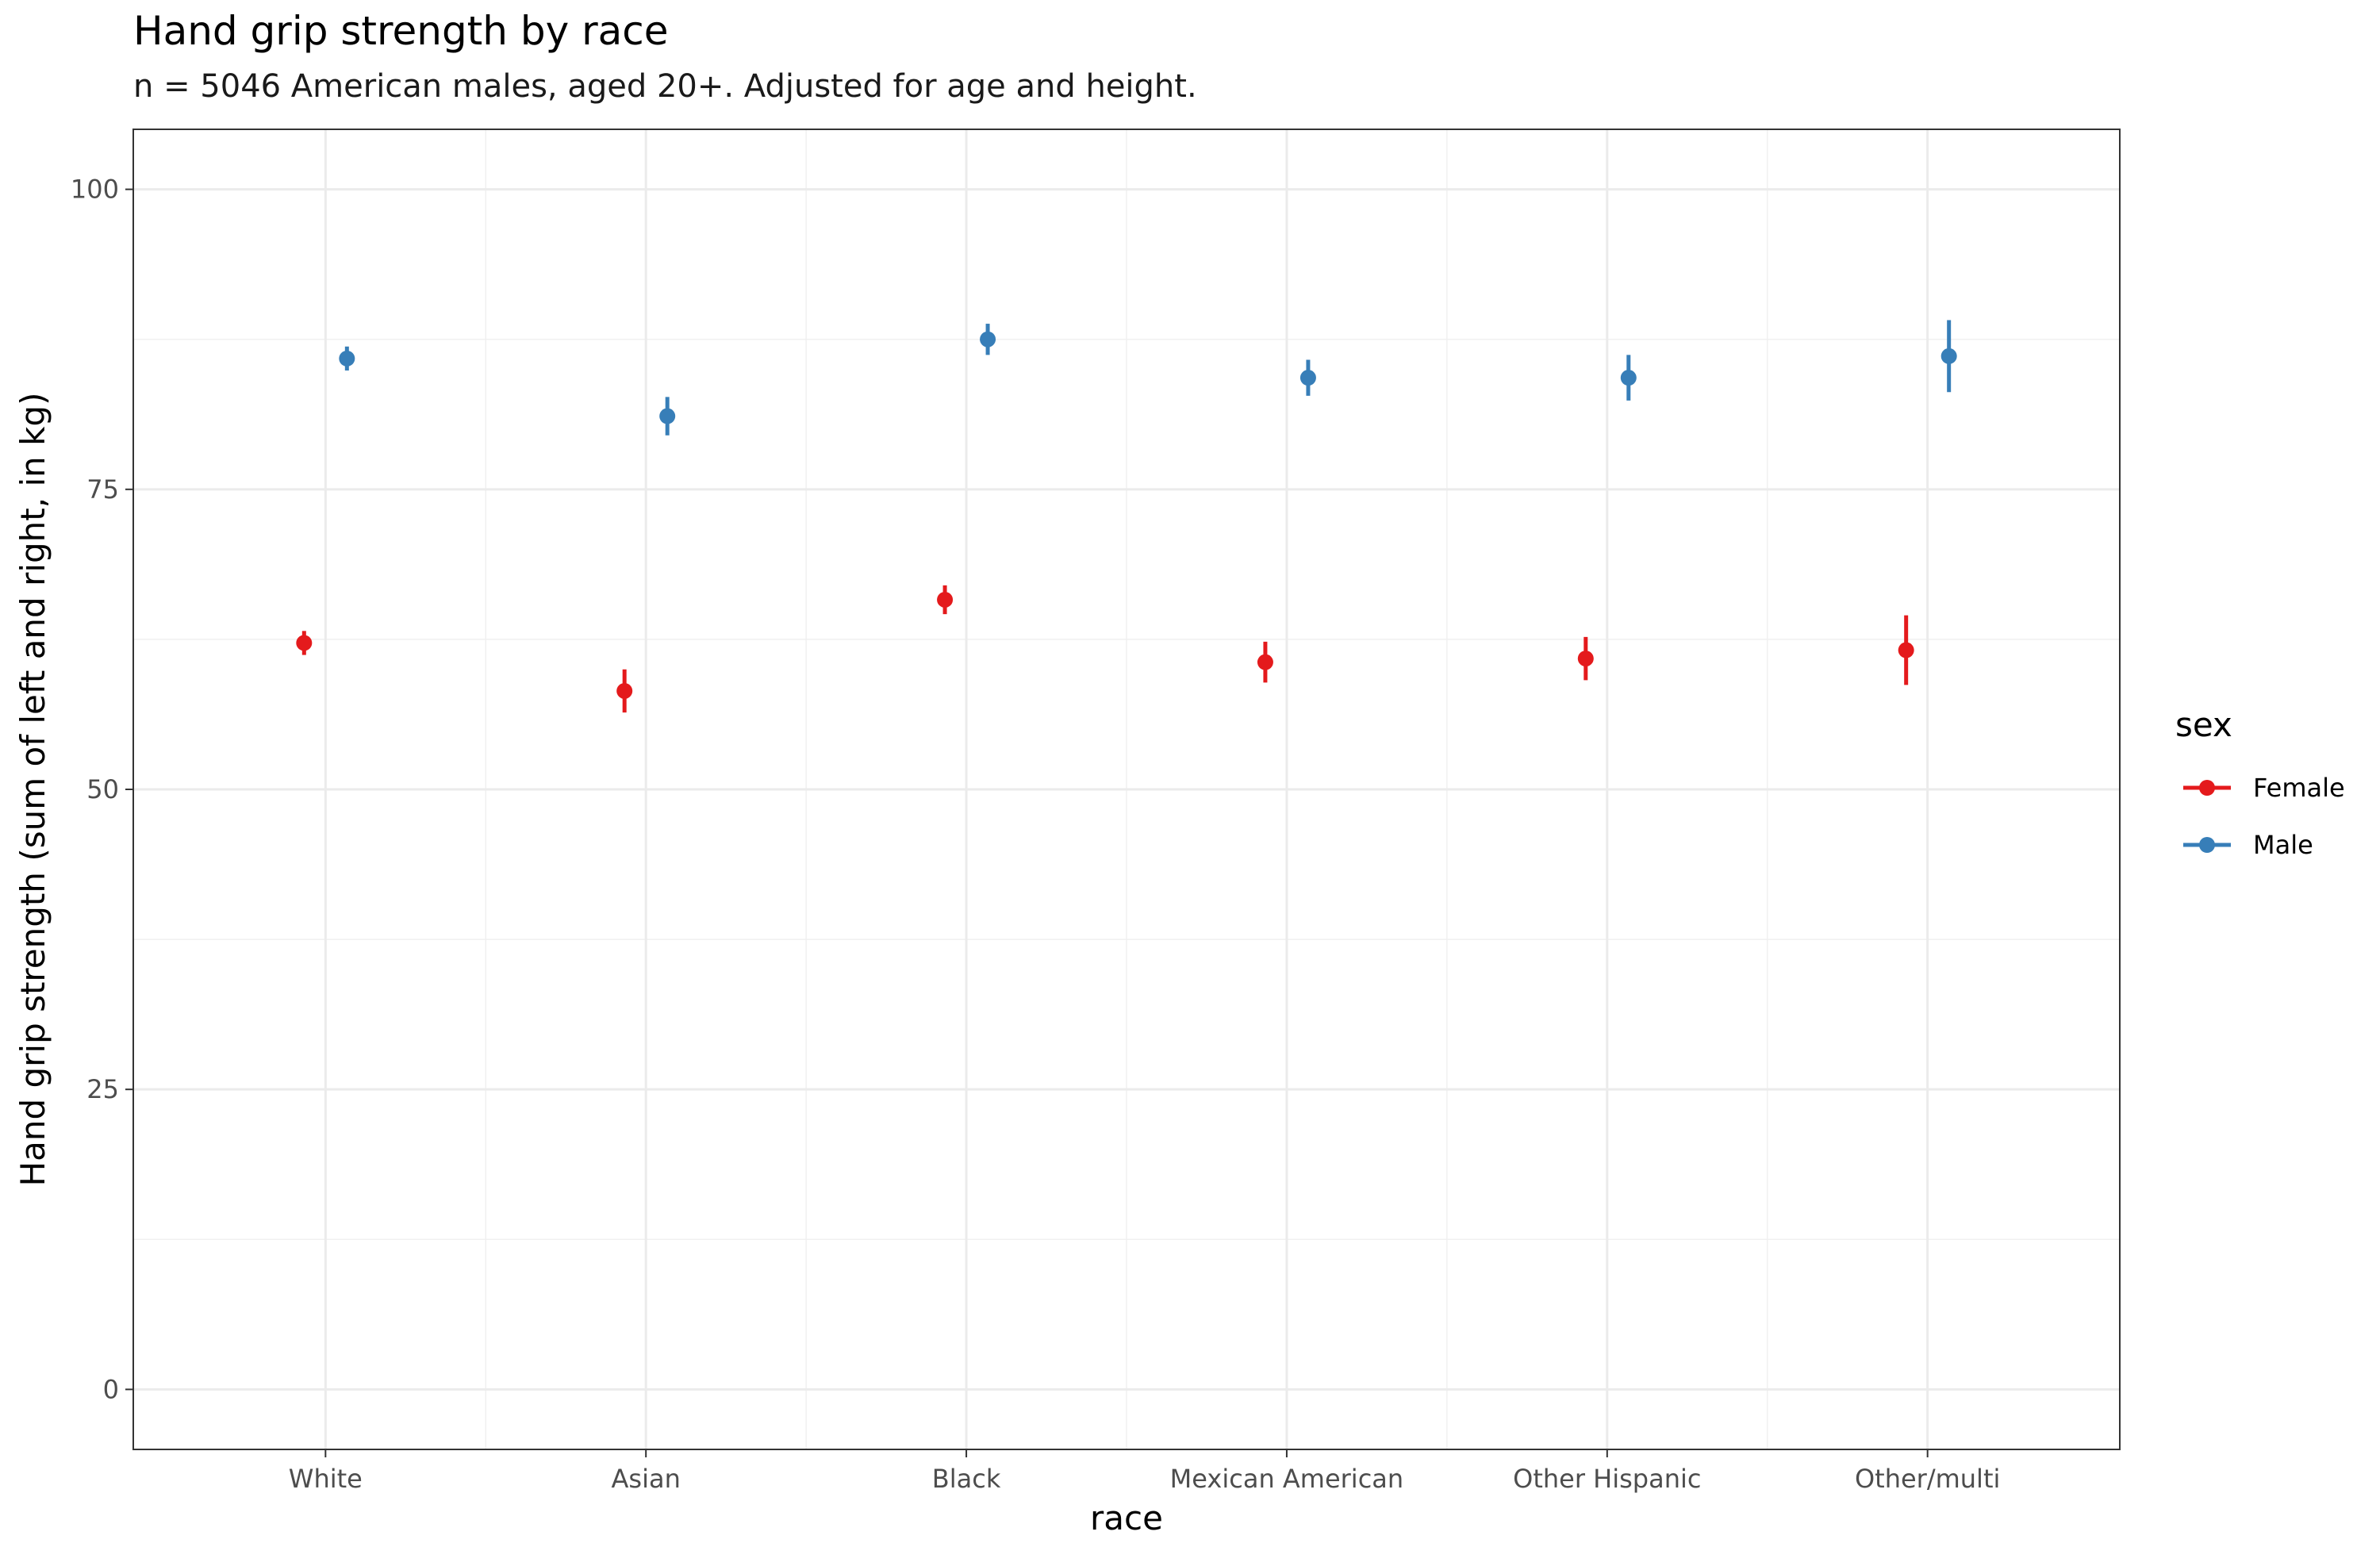 The height and width of the screenshot is (1547, 2380). What do you see at coordinates (1126, 1518) in the screenshot?
I see `x-axis-title: race` at bounding box center [1126, 1518].